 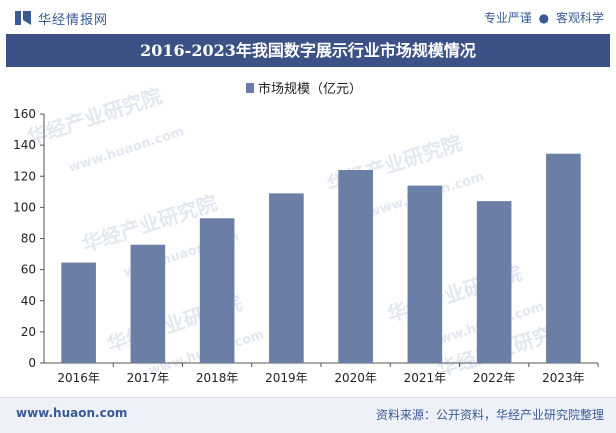 I want to click on x-tick-label: 2017年, so click(x=148, y=378).